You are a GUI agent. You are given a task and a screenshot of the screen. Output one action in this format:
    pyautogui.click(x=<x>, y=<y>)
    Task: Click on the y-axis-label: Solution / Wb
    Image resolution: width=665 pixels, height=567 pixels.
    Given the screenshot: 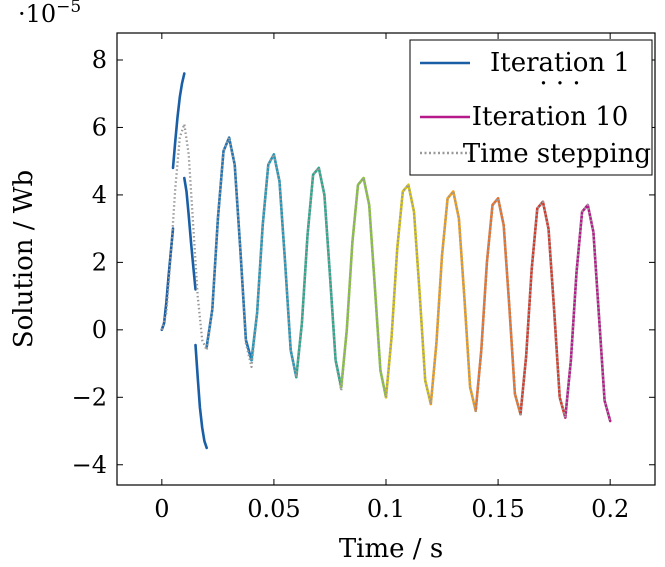 What is the action you would take?
    pyautogui.click(x=24, y=259)
    